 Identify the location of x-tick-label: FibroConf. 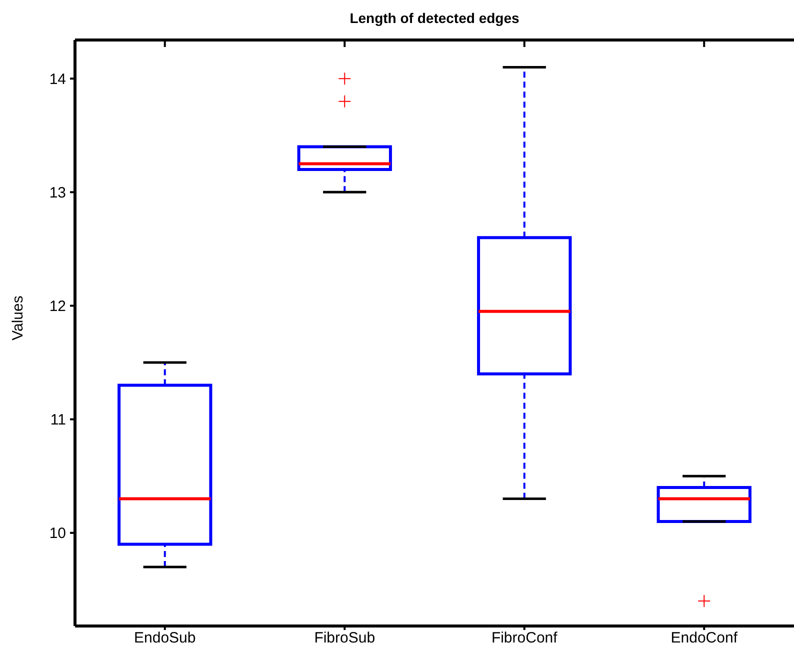
(524, 638).